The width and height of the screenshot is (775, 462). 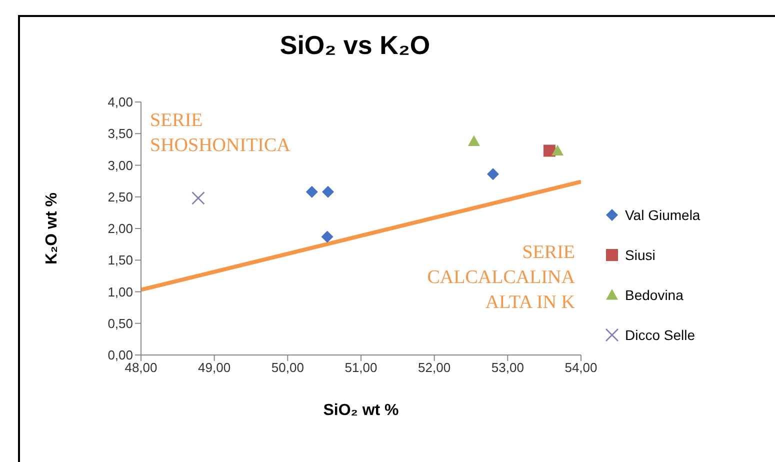 I want to click on y-tick-label: 1,00, so click(x=120, y=292).